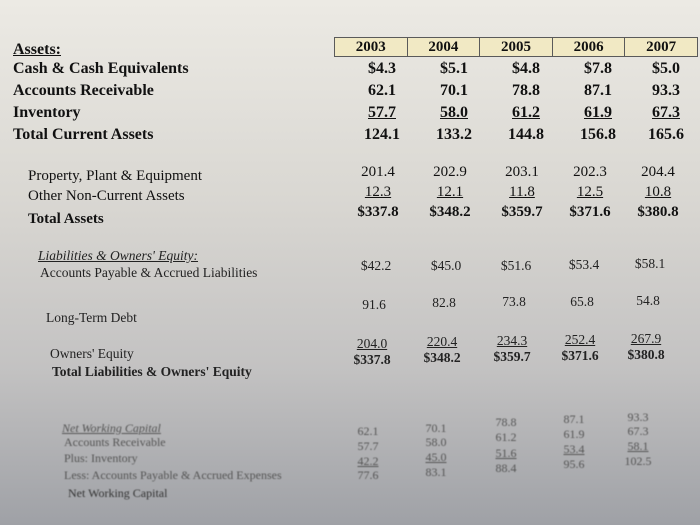  I want to click on cash-2005: $4.8, so click(526, 68).